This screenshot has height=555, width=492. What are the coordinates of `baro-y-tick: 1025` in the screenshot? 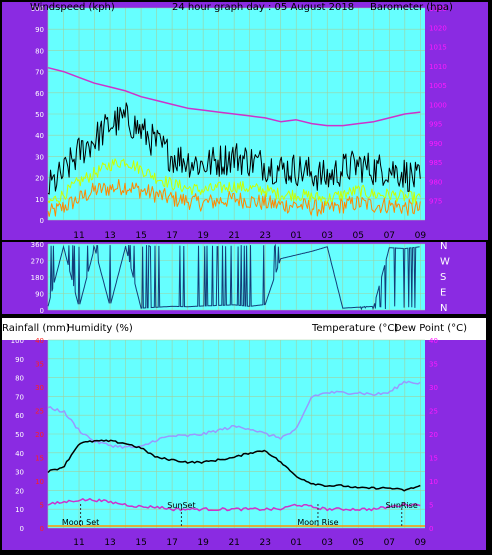 It's located at (438, 9).